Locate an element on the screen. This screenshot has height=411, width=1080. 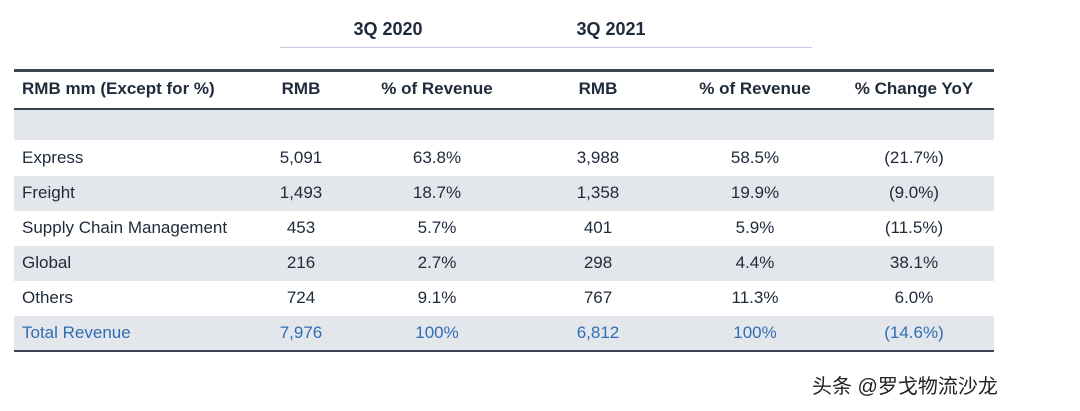
row-label: Freight is located at coordinates (48, 192).